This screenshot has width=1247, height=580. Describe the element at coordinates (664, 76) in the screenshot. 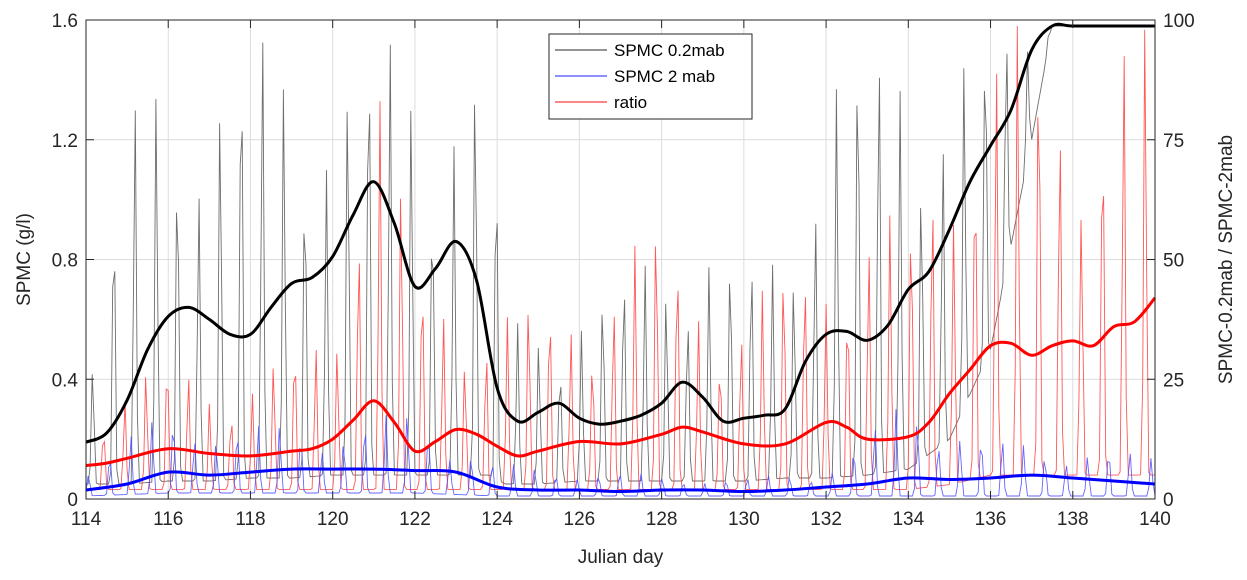

I see `legend-label: SPMC 2 mab` at that location.